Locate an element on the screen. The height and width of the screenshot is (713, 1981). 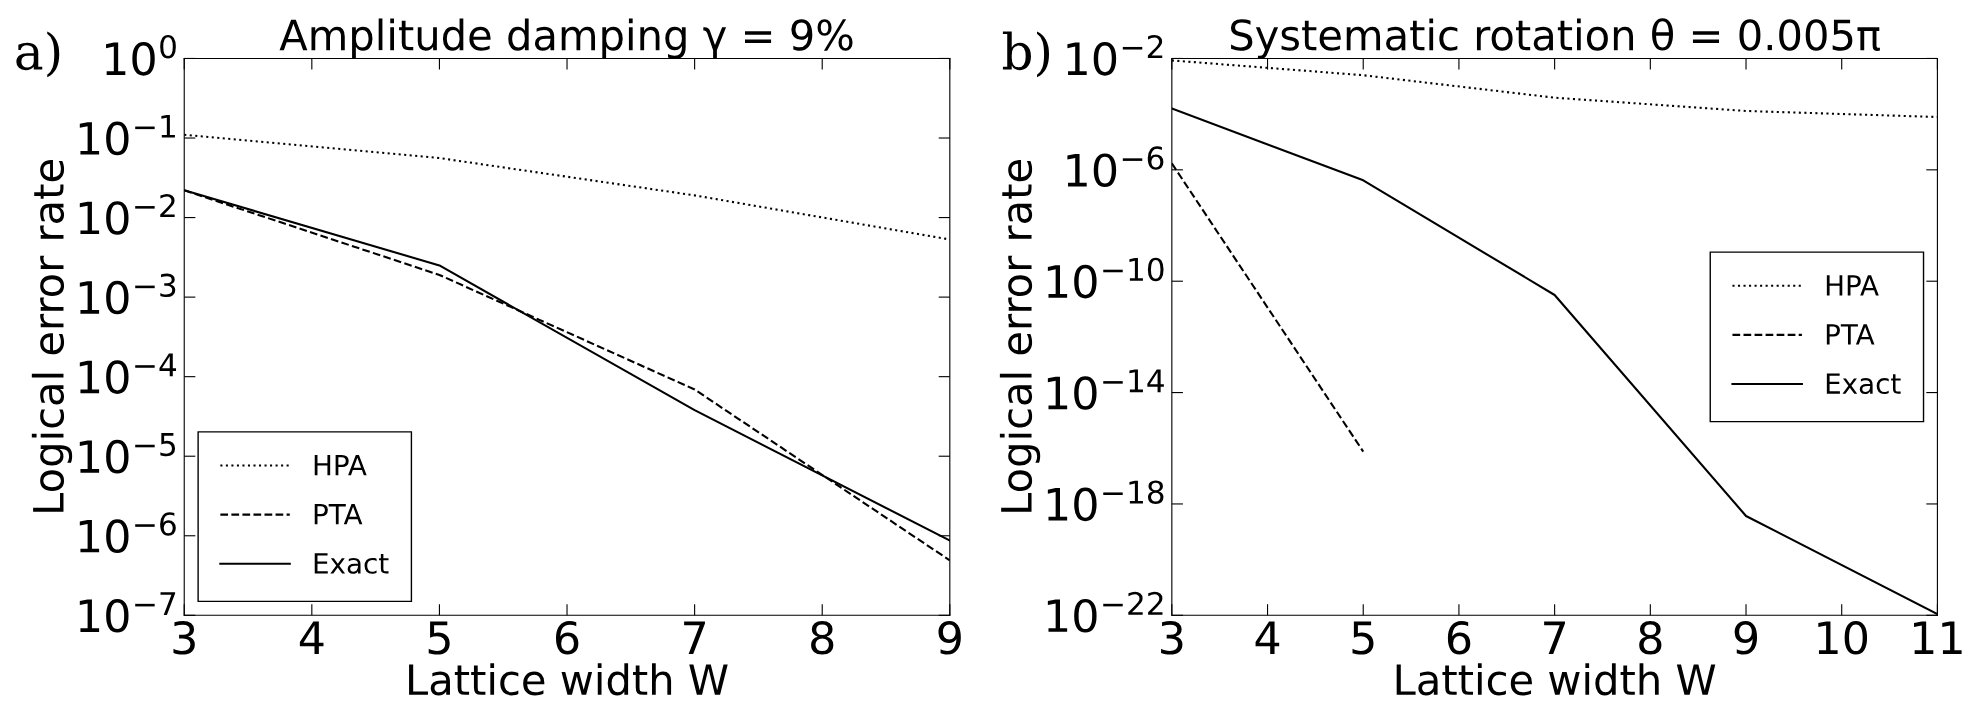
x-tick-label: 11 is located at coordinates (1938, 637).